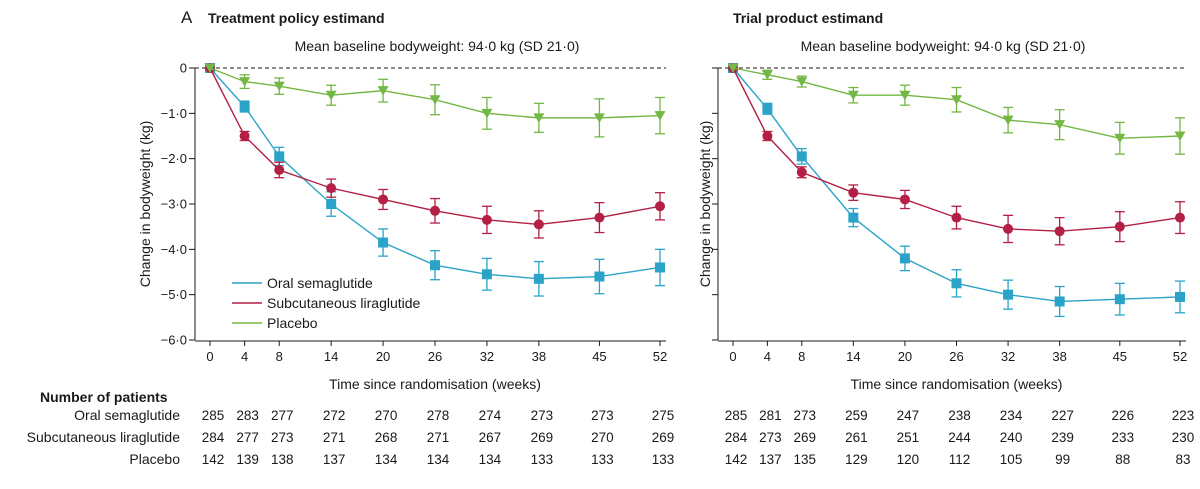 The image size is (1200, 489). I want to click on patients-count: 283, so click(247, 415).